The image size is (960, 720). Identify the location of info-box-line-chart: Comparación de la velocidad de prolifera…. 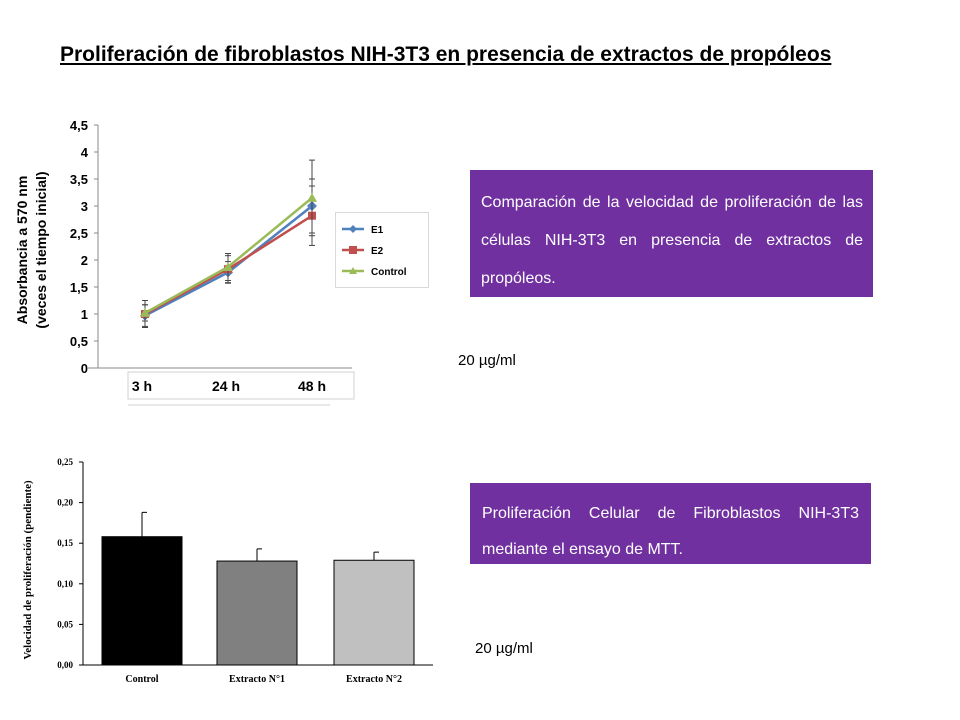
(671, 233).